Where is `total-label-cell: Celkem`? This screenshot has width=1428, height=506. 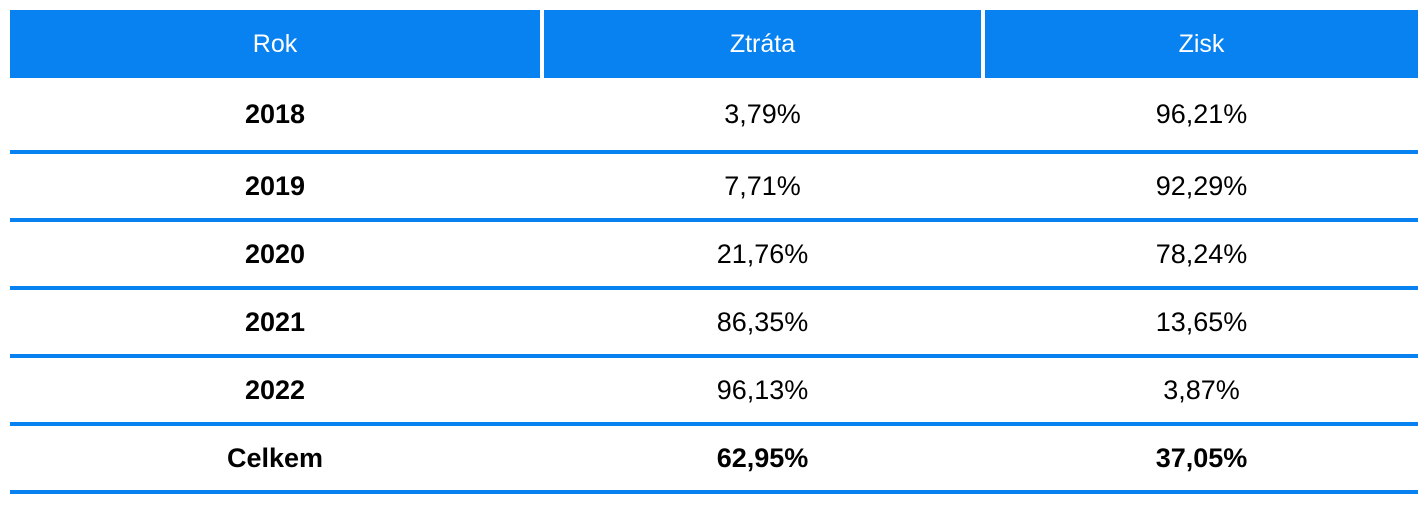 total-label-cell: Celkem is located at coordinates (275, 457).